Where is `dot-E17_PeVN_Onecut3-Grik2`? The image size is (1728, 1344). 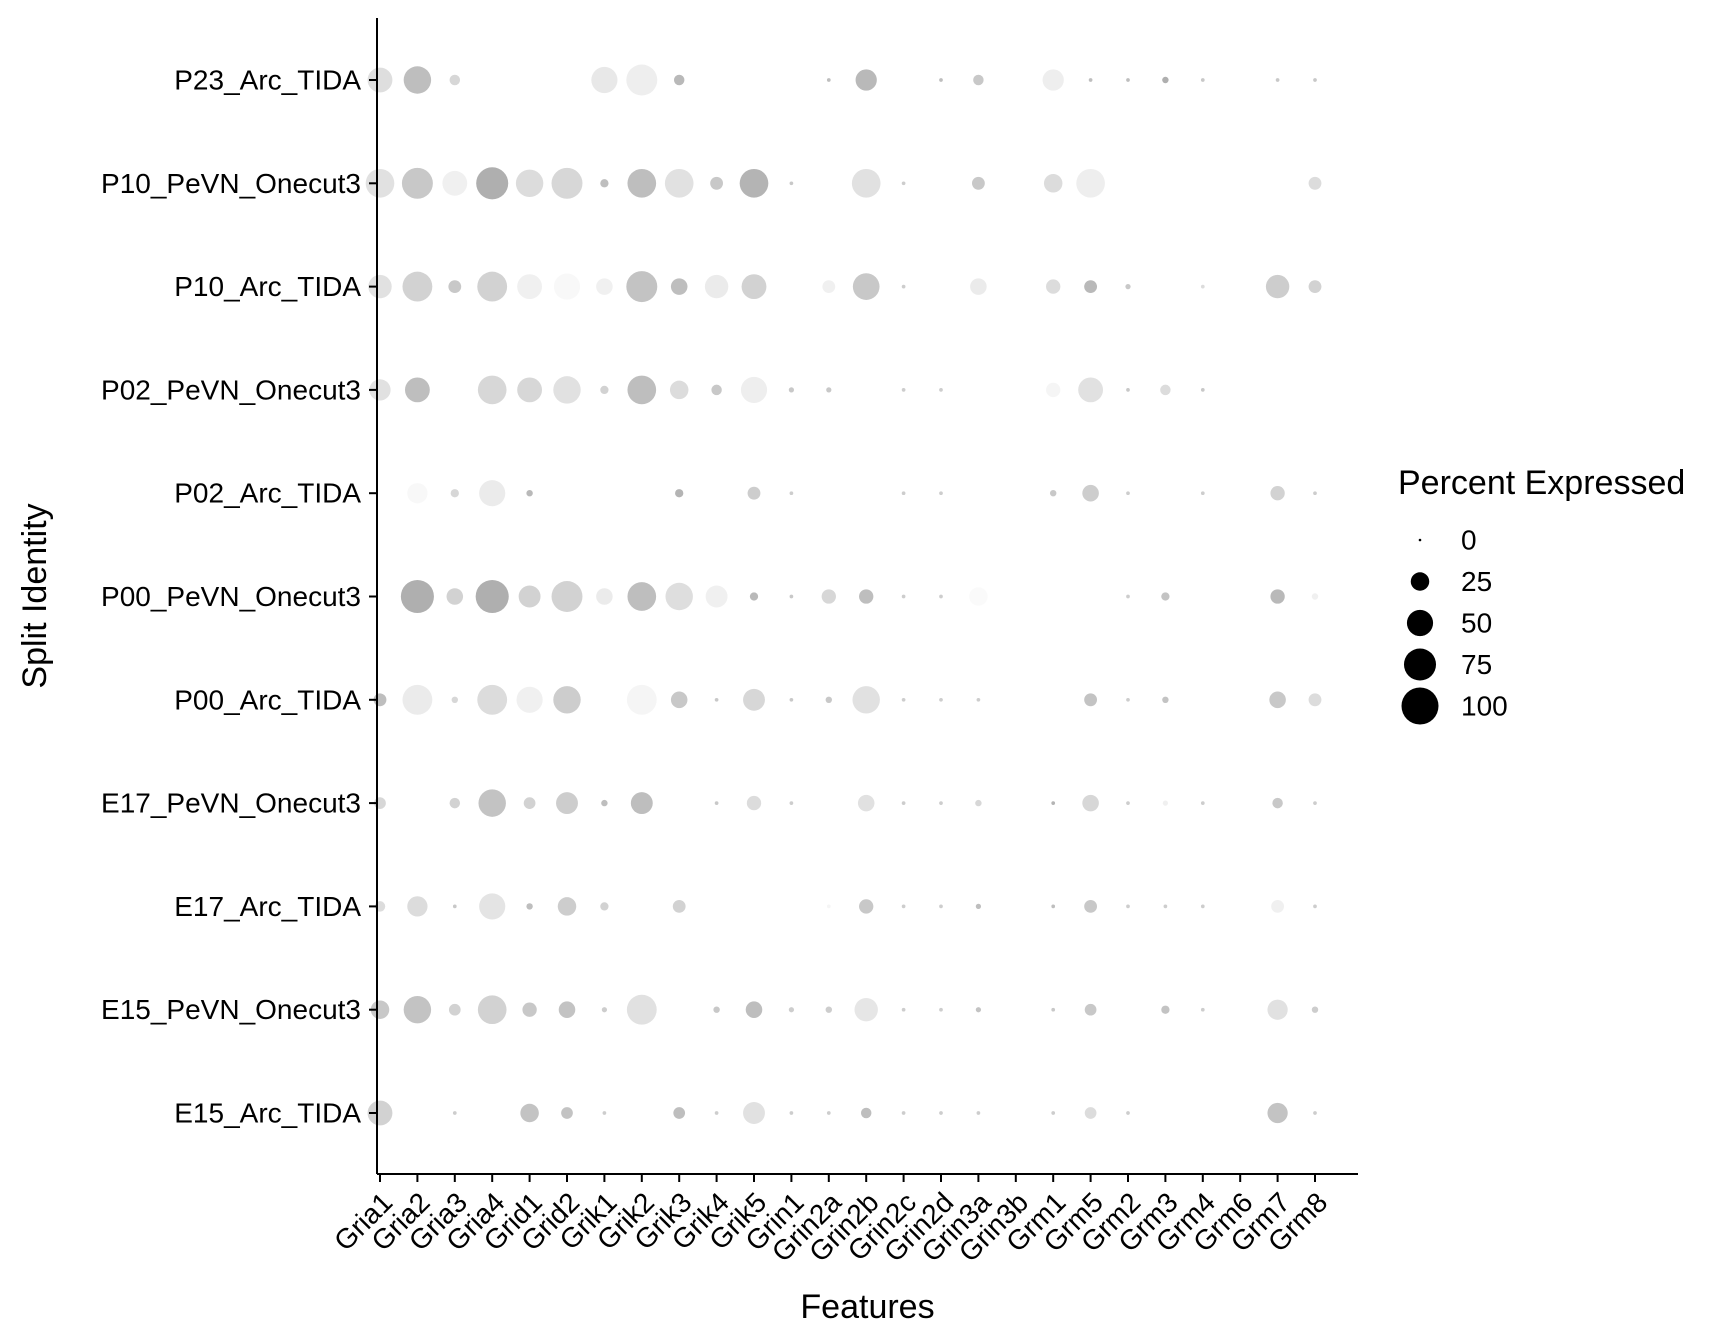 dot-E17_PeVN_Onecut3-Grik2 is located at coordinates (641, 803).